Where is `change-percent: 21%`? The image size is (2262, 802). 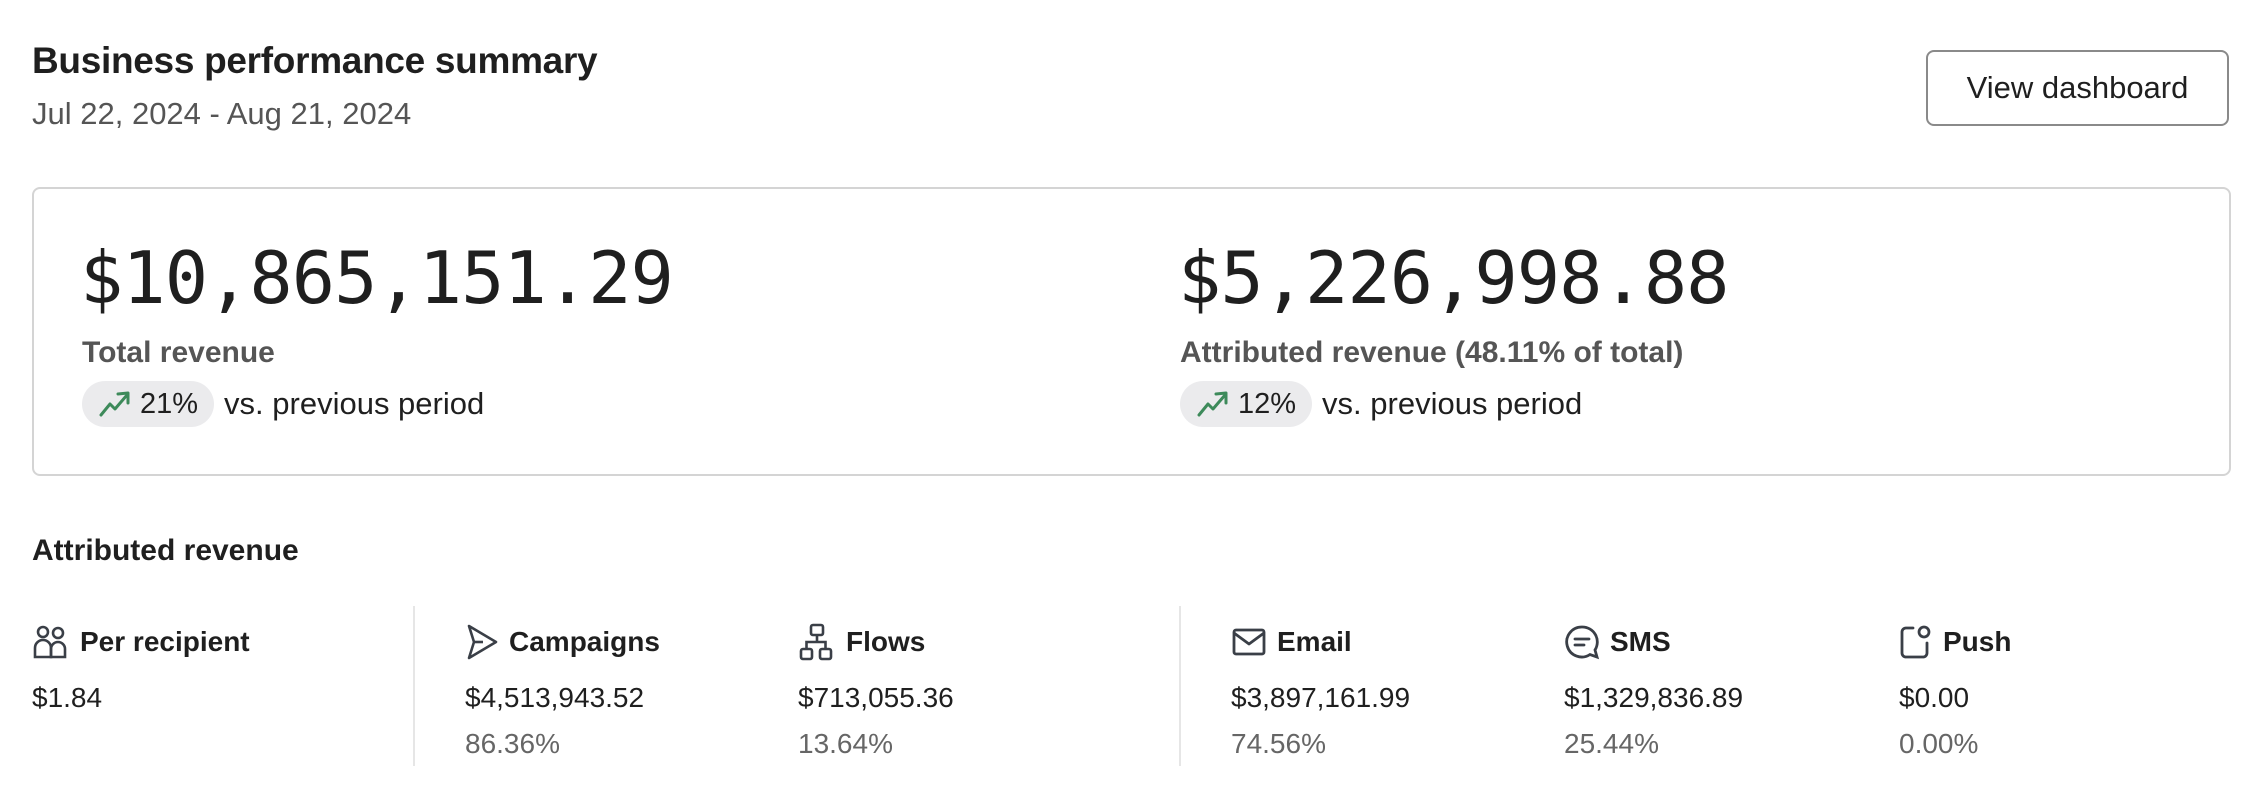 change-percent: 21% is located at coordinates (169, 403).